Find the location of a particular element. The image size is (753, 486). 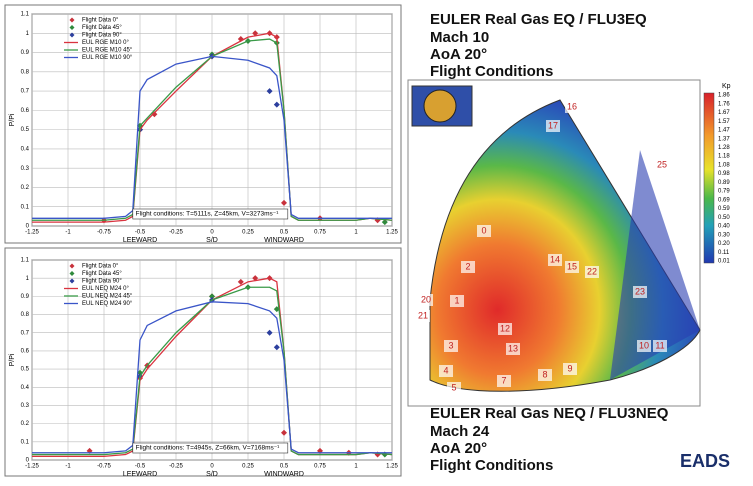

y-tick-label: 0 is located at coordinates (28, 227).